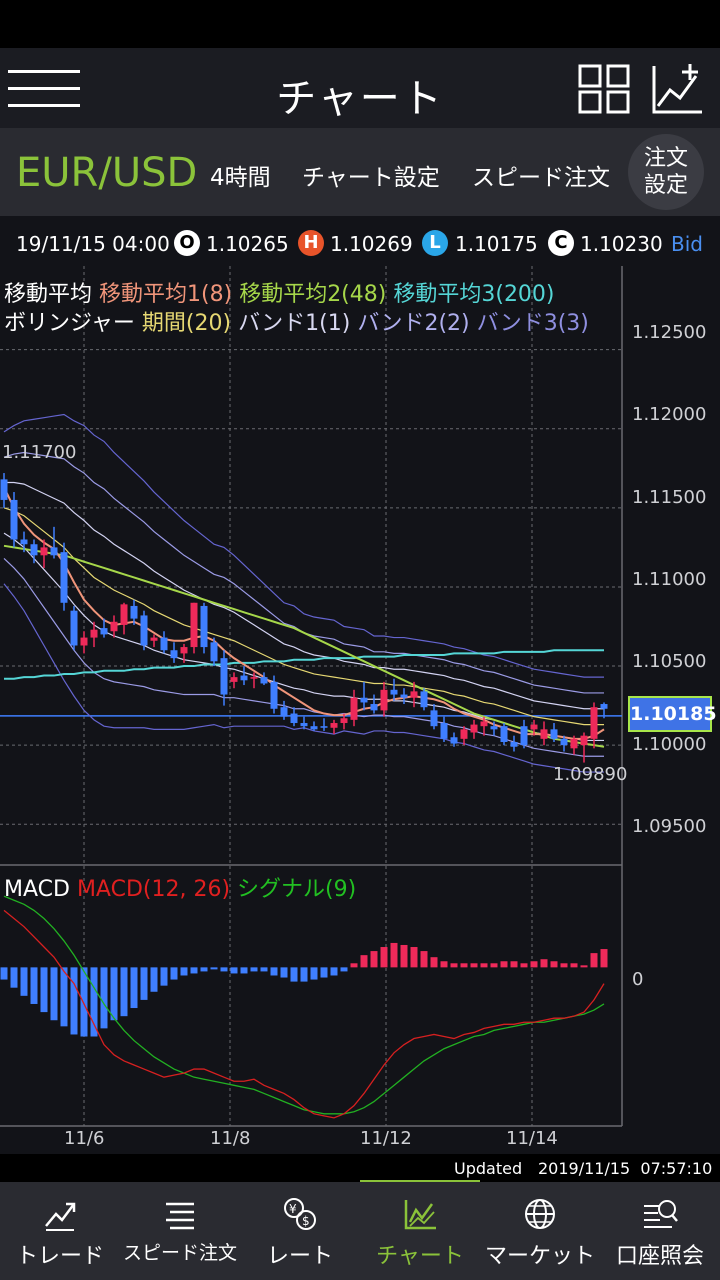  What do you see at coordinates (665, 185) in the screenshot?
I see `order-settings-label-2: 設定` at bounding box center [665, 185].